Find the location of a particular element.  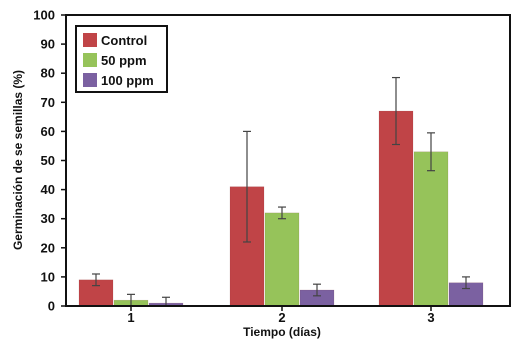

x-tick-label: 1 is located at coordinates (130, 317).